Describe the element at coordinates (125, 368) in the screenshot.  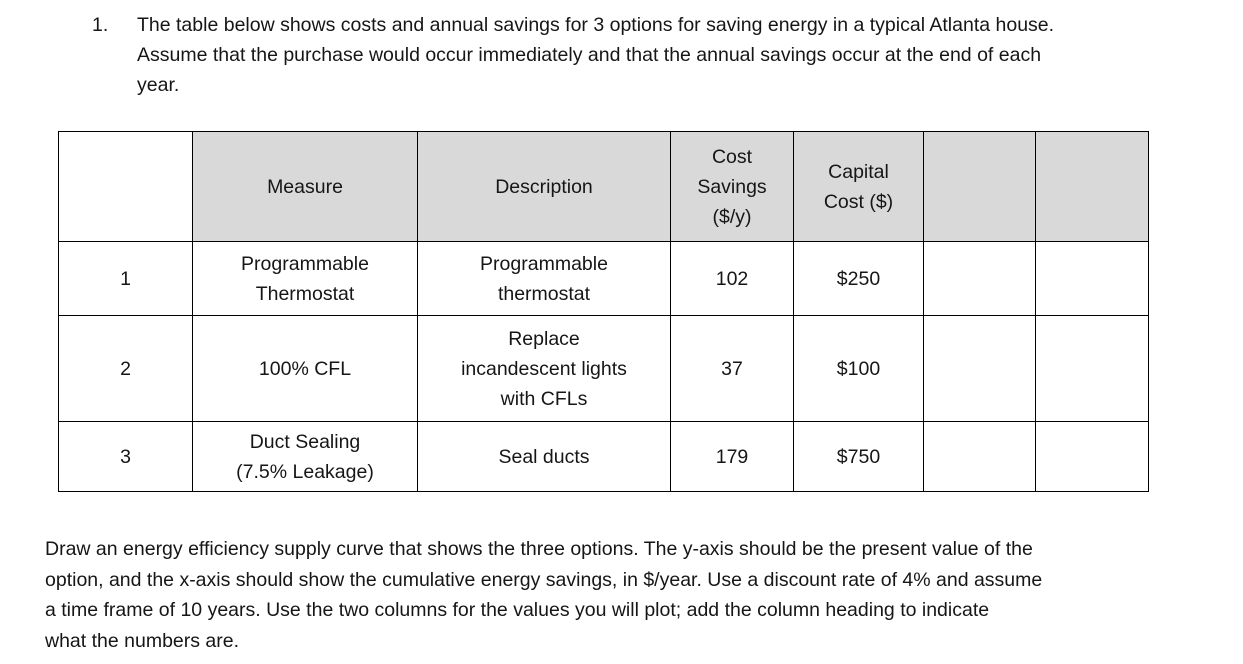
I see `row-number-cell: 2` at that location.